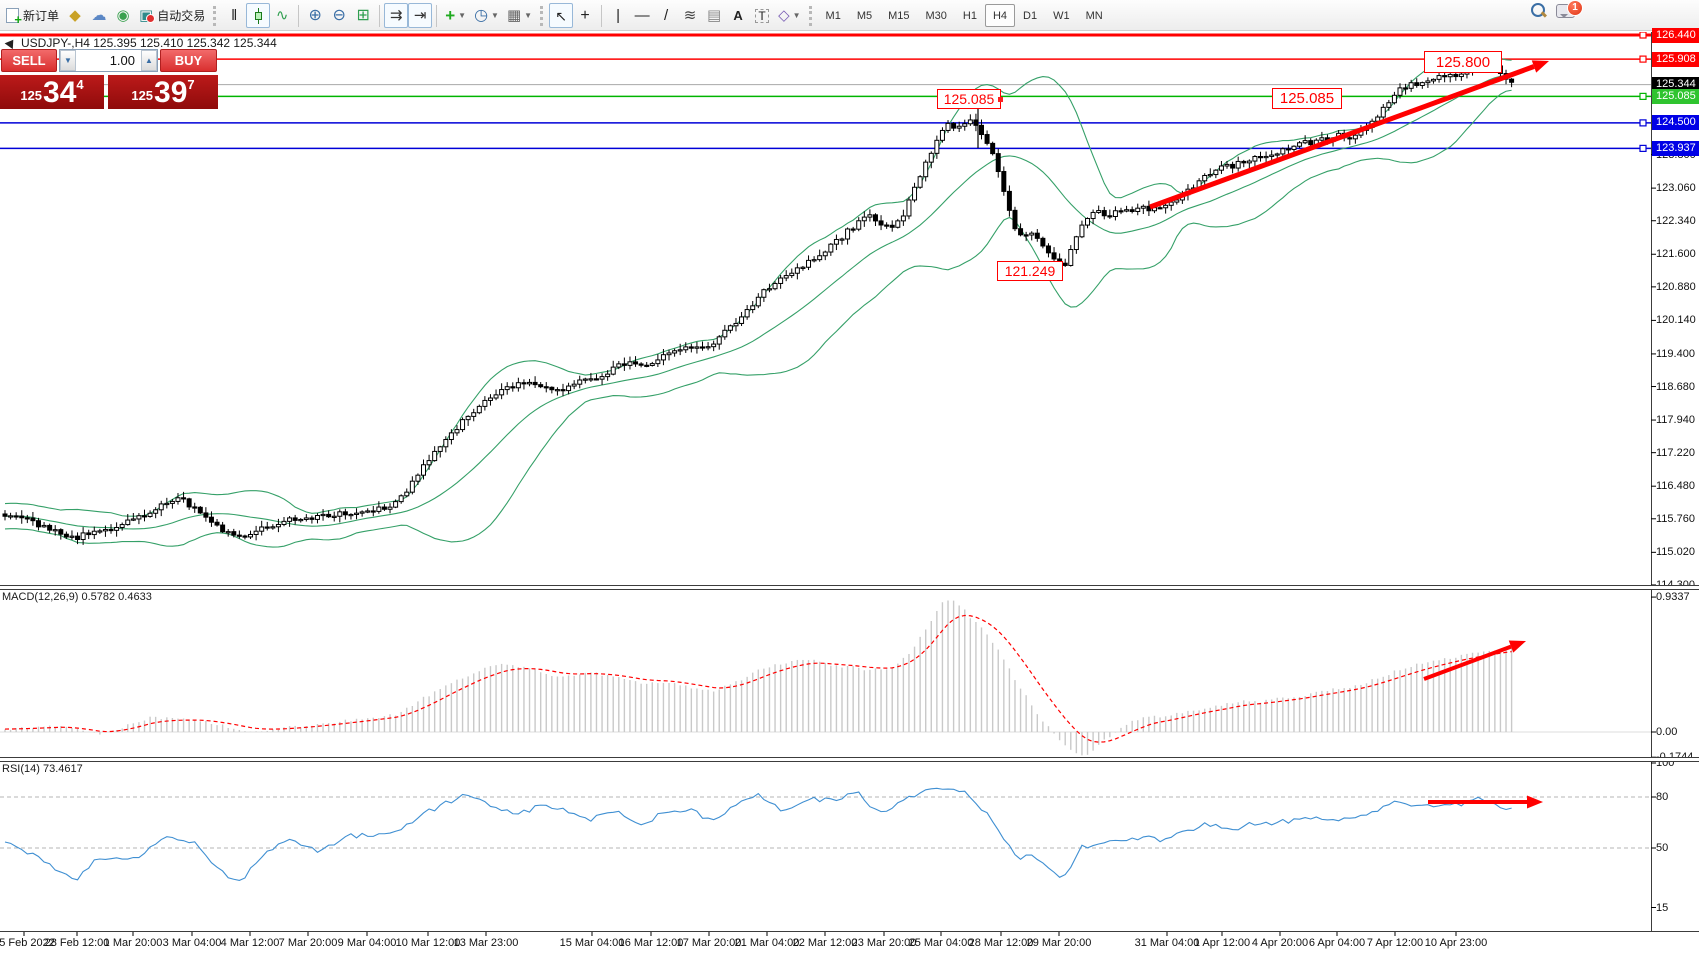 The width and height of the screenshot is (1699, 954). I want to click on buy-price-display: 125 39 7, so click(163, 92).